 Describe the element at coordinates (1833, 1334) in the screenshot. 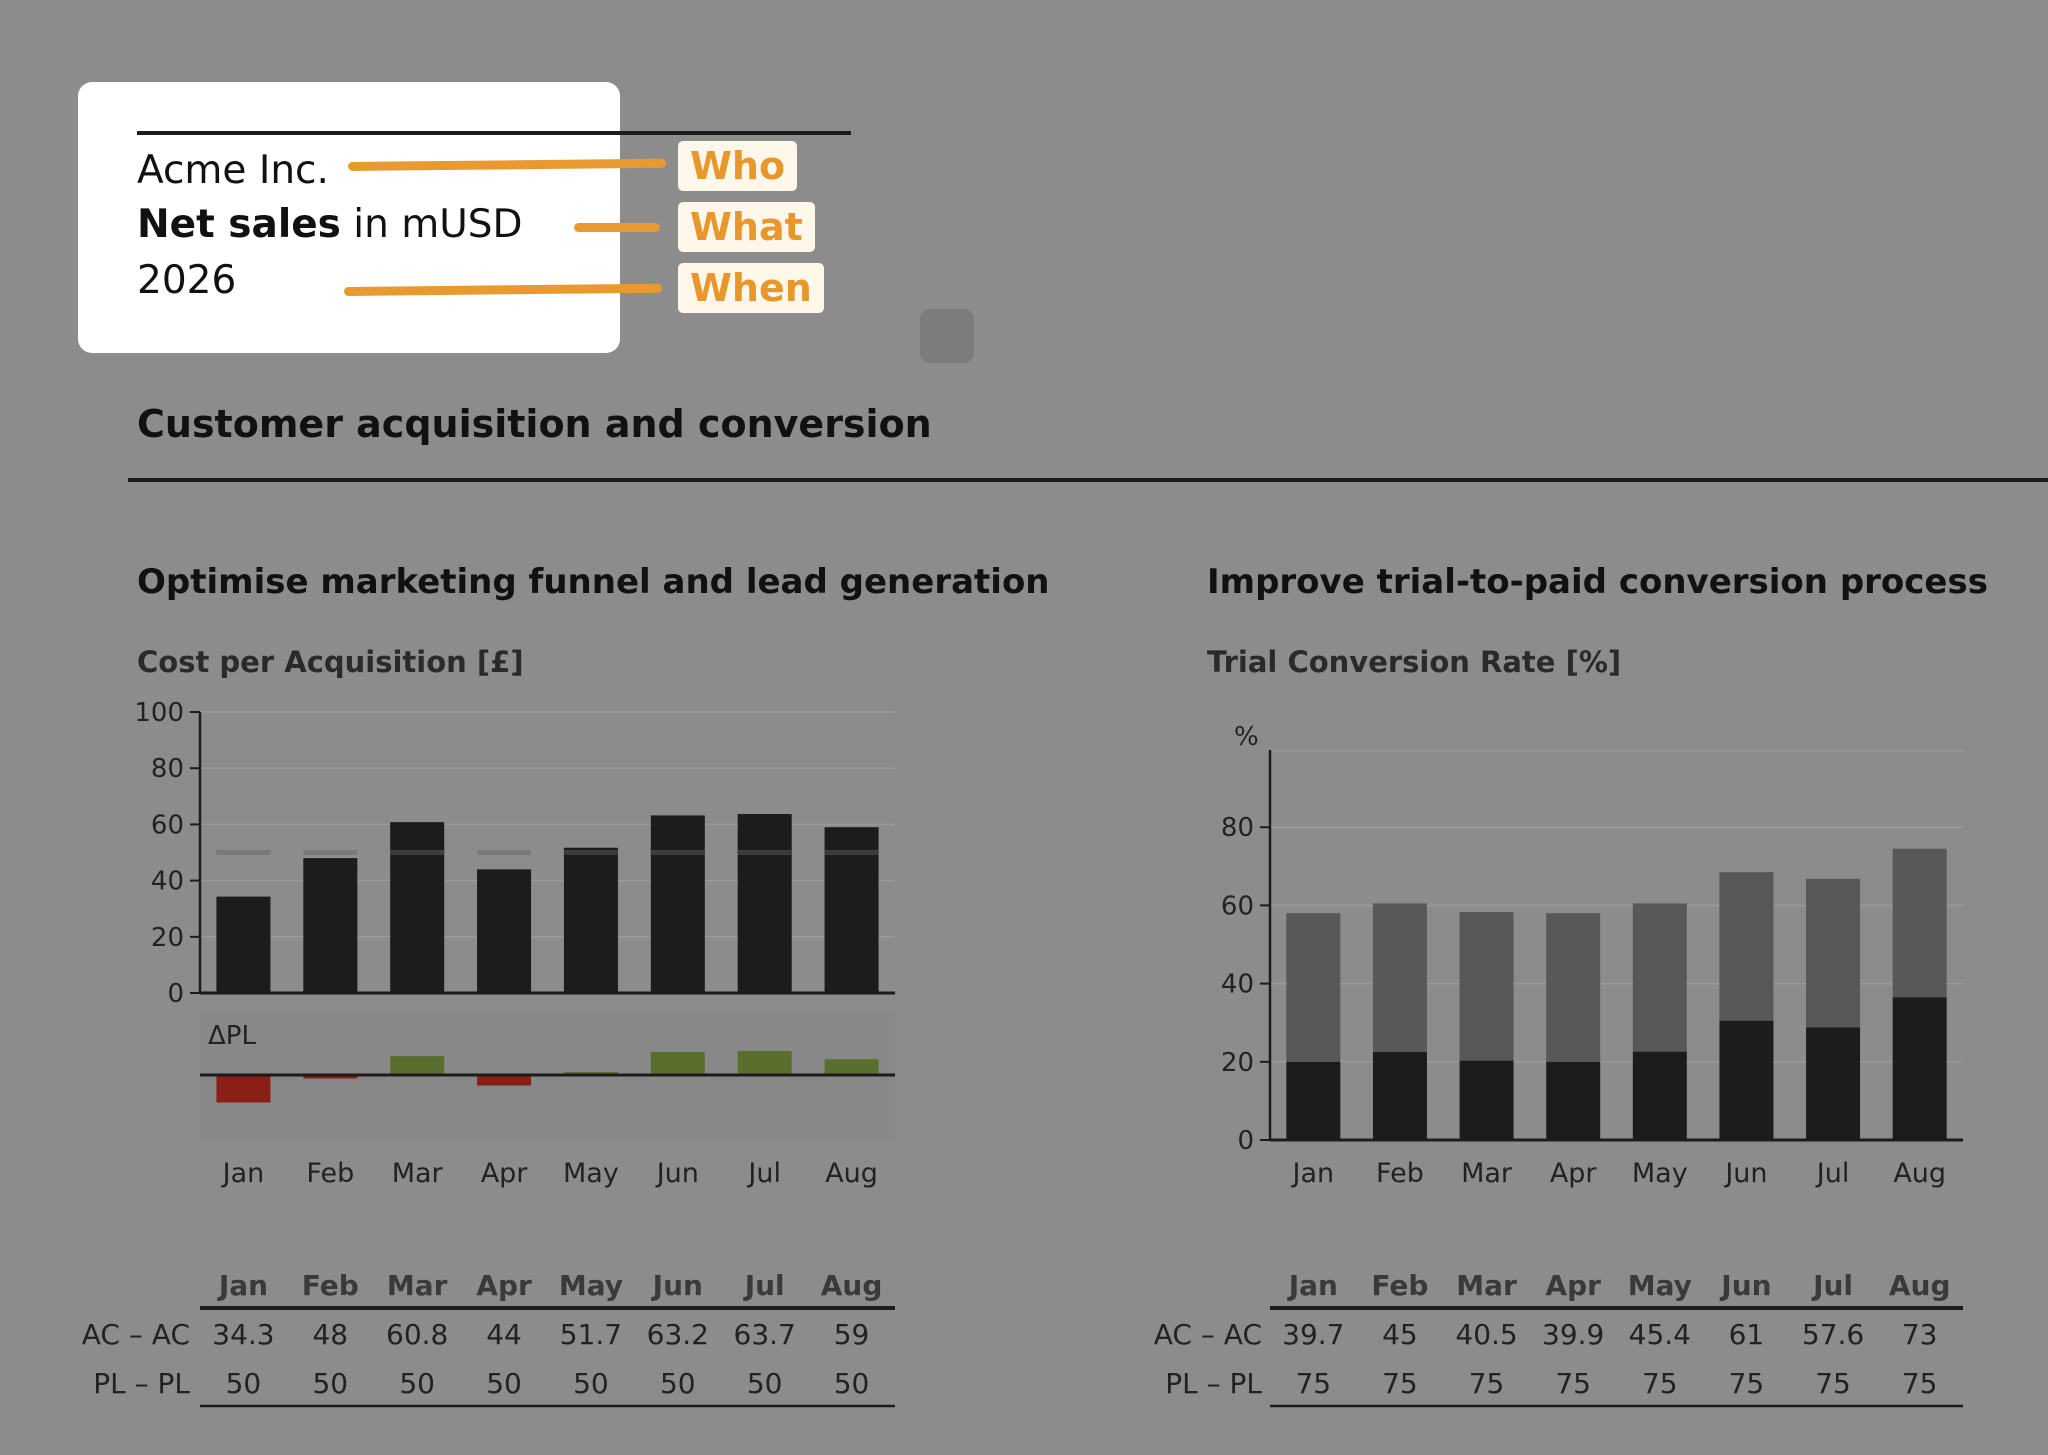

I see `table-cell: 57.6` at that location.